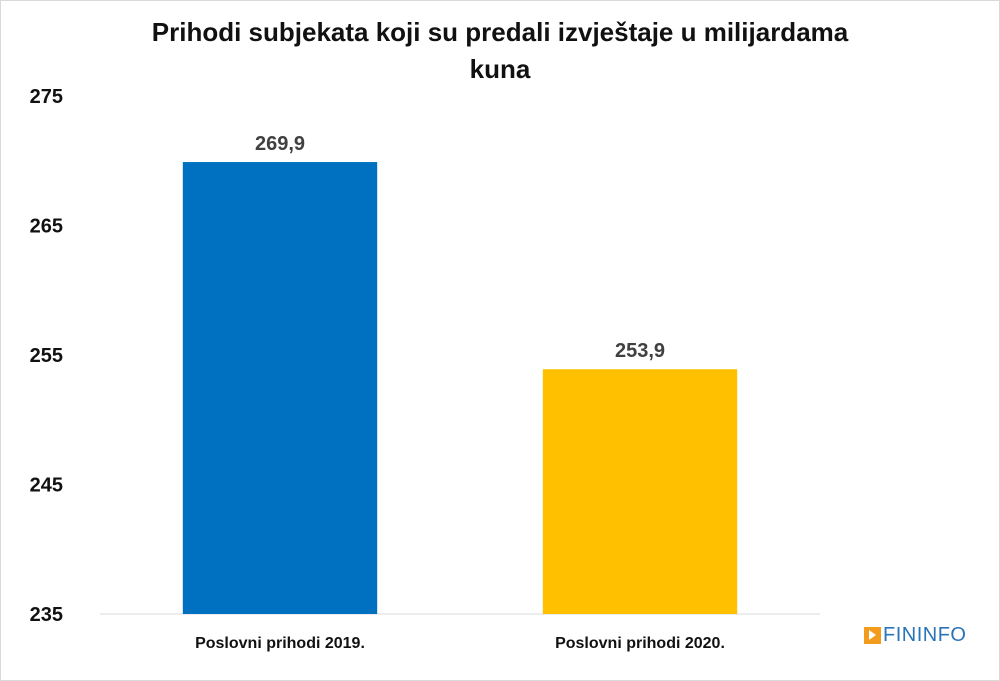 The height and width of the screenshot is (681, 1000). I want to click on y-tick-label: 275, so click(46, 97).